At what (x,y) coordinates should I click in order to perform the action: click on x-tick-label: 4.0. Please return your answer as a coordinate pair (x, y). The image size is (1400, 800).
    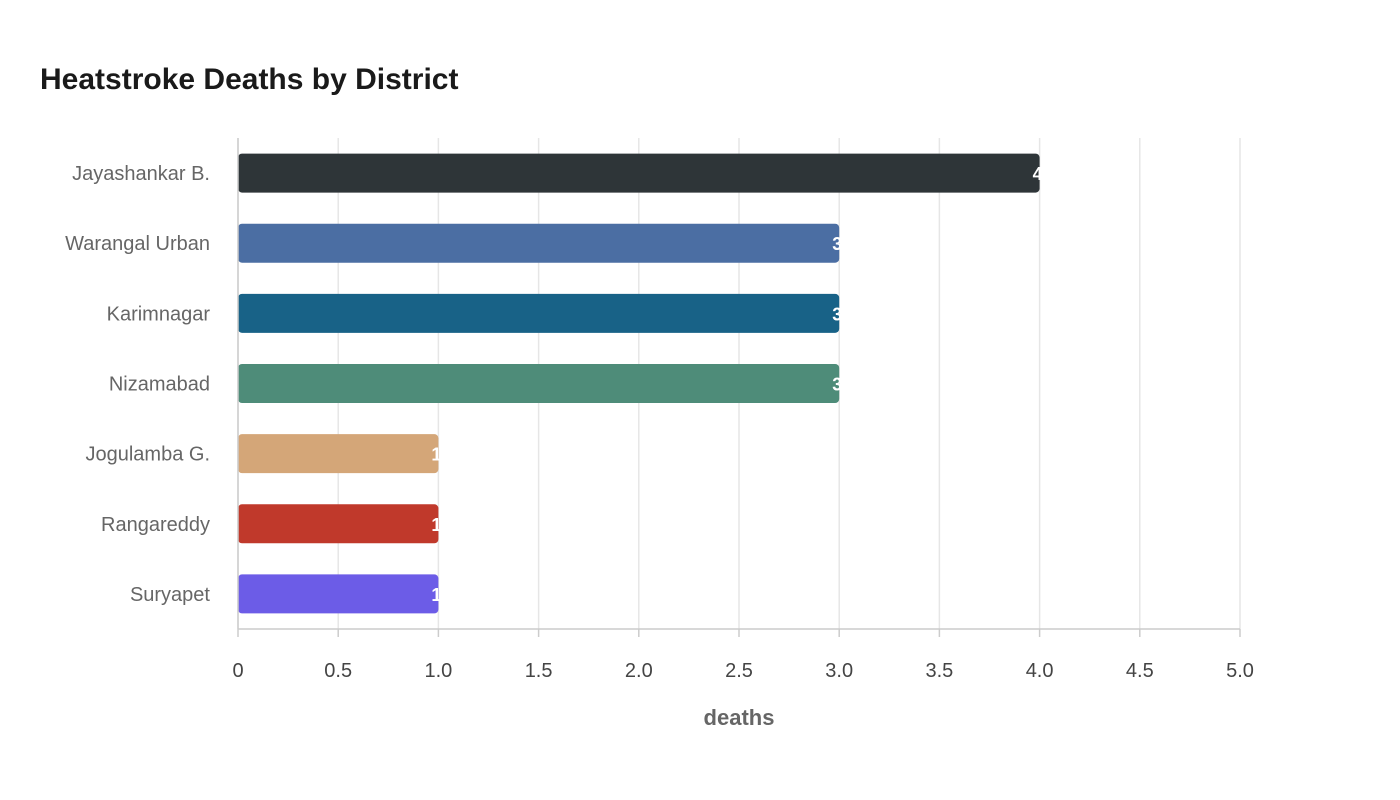
    Looking at the image, I should click on (1040, 671).